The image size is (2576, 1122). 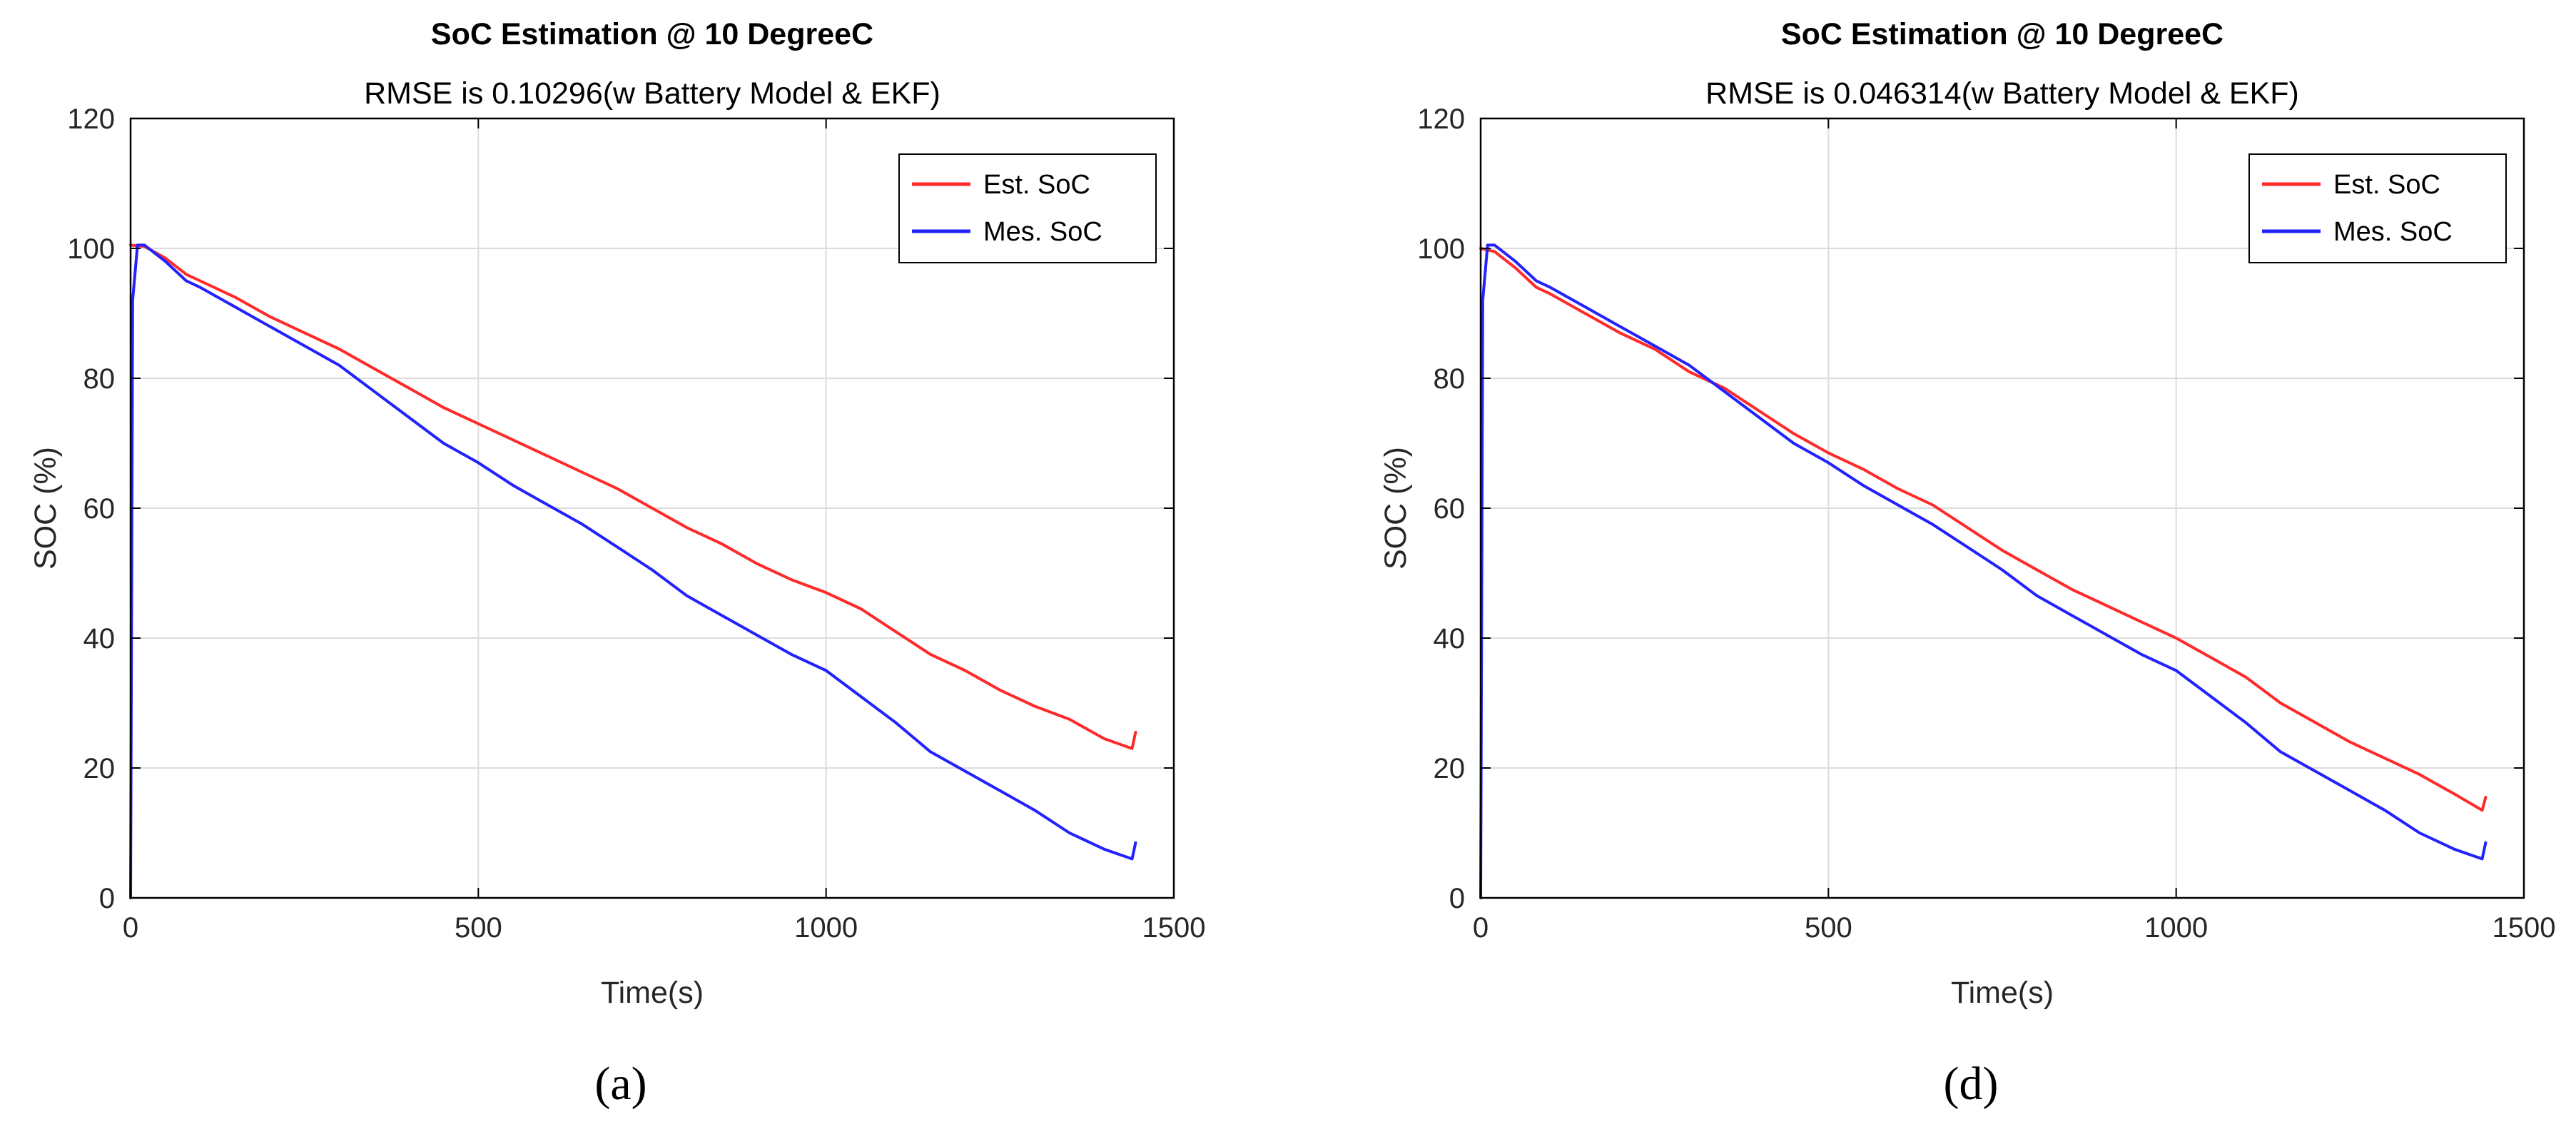 I want to click on chart-subtitle: RMSE is 0.046314(w Battery Model & EKF), so click(x=2002, y=93).